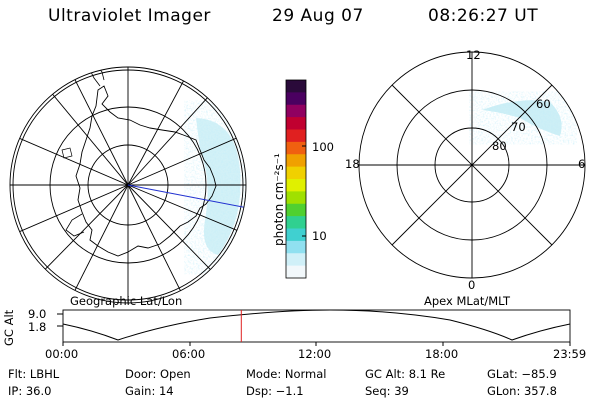  What do you see at coordinates (275, 391) in the screenshot?
I see `info-dsp: Dsp: −1.1` at bounding box center [275, 391].